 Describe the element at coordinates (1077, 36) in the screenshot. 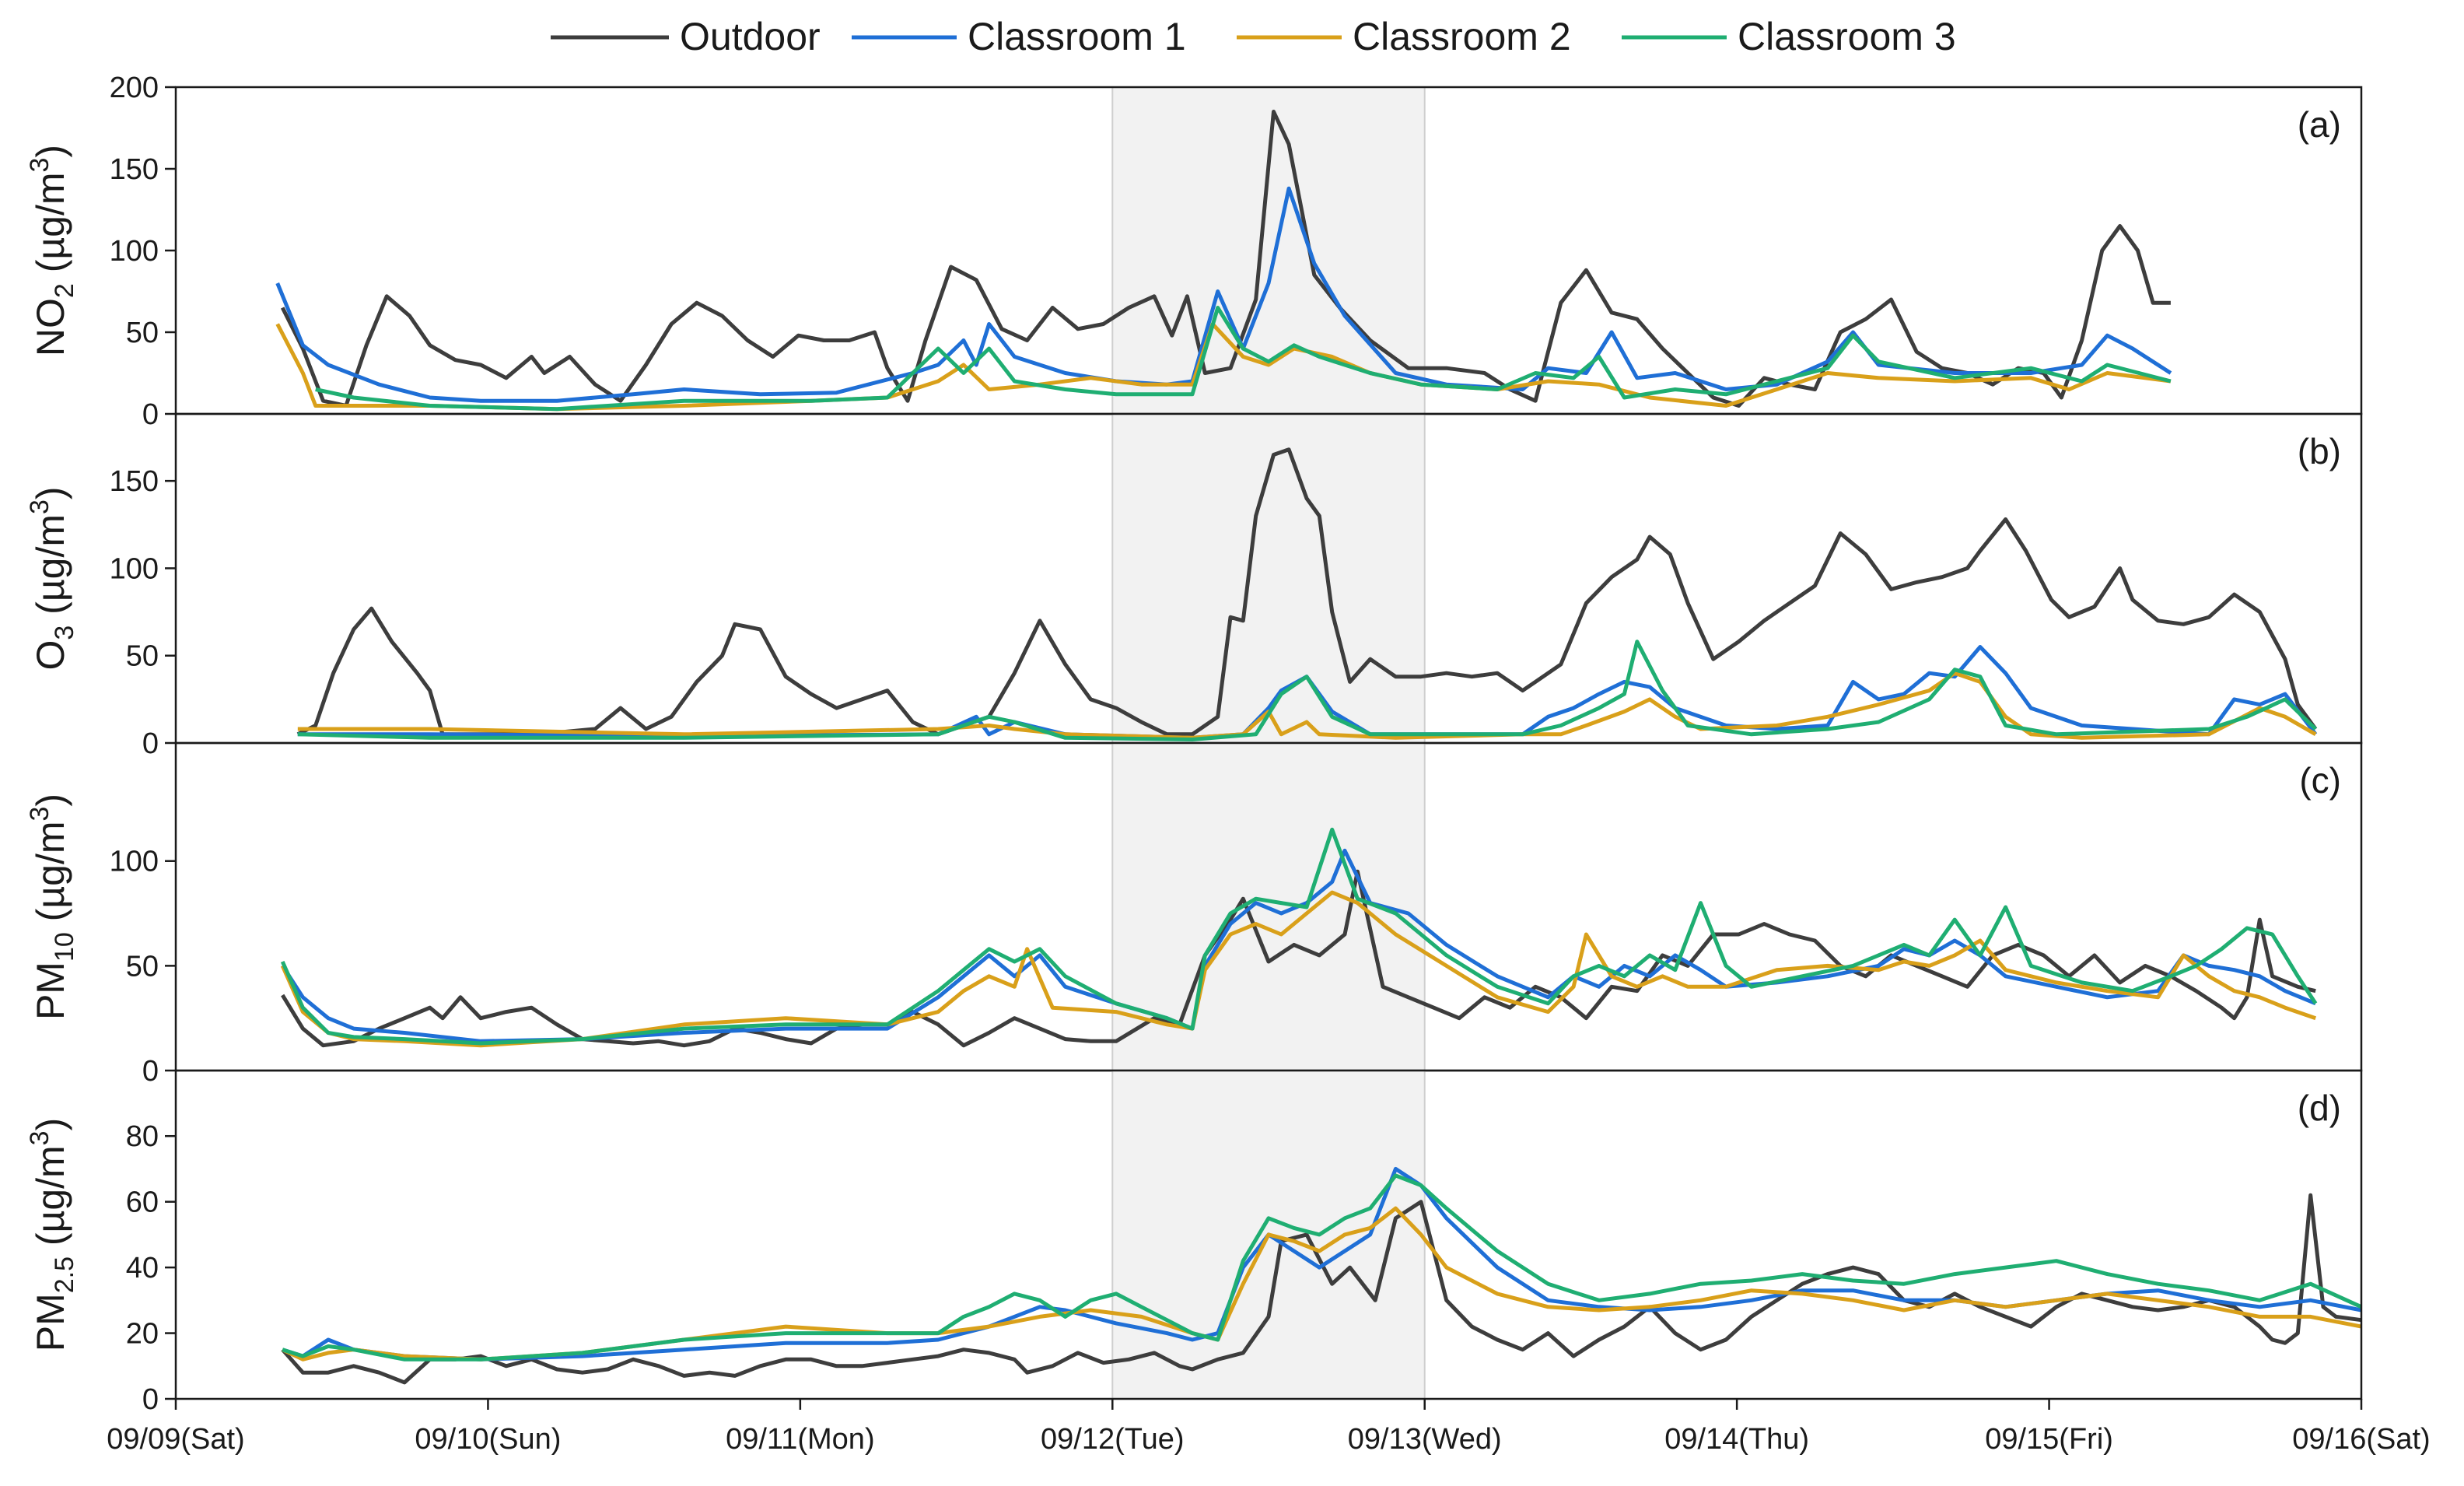

I see `legend-label-2: Classroom 1` at that location.